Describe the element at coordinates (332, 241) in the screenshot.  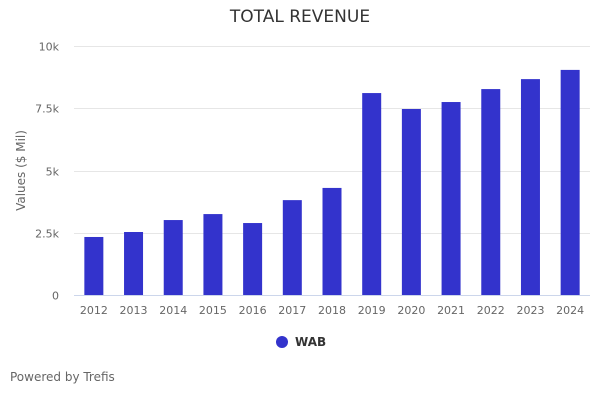
I see `bar-2018` at that location.